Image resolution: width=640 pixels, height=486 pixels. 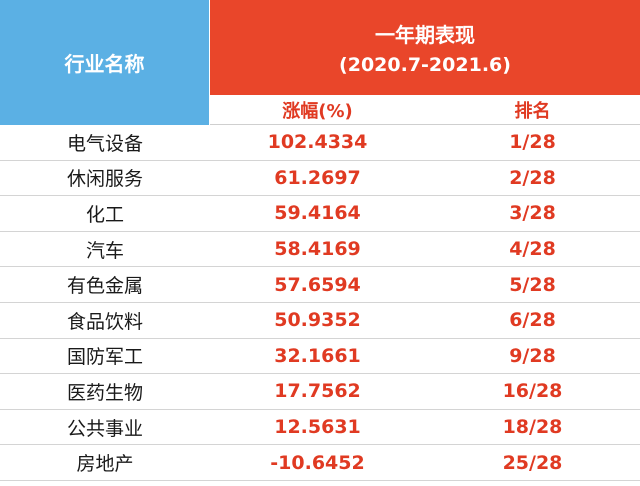 What do you see at coordinates (105, 285) in the screenshot?
I see `cell-industry: 有色金属` at bounding box center [105, 285].